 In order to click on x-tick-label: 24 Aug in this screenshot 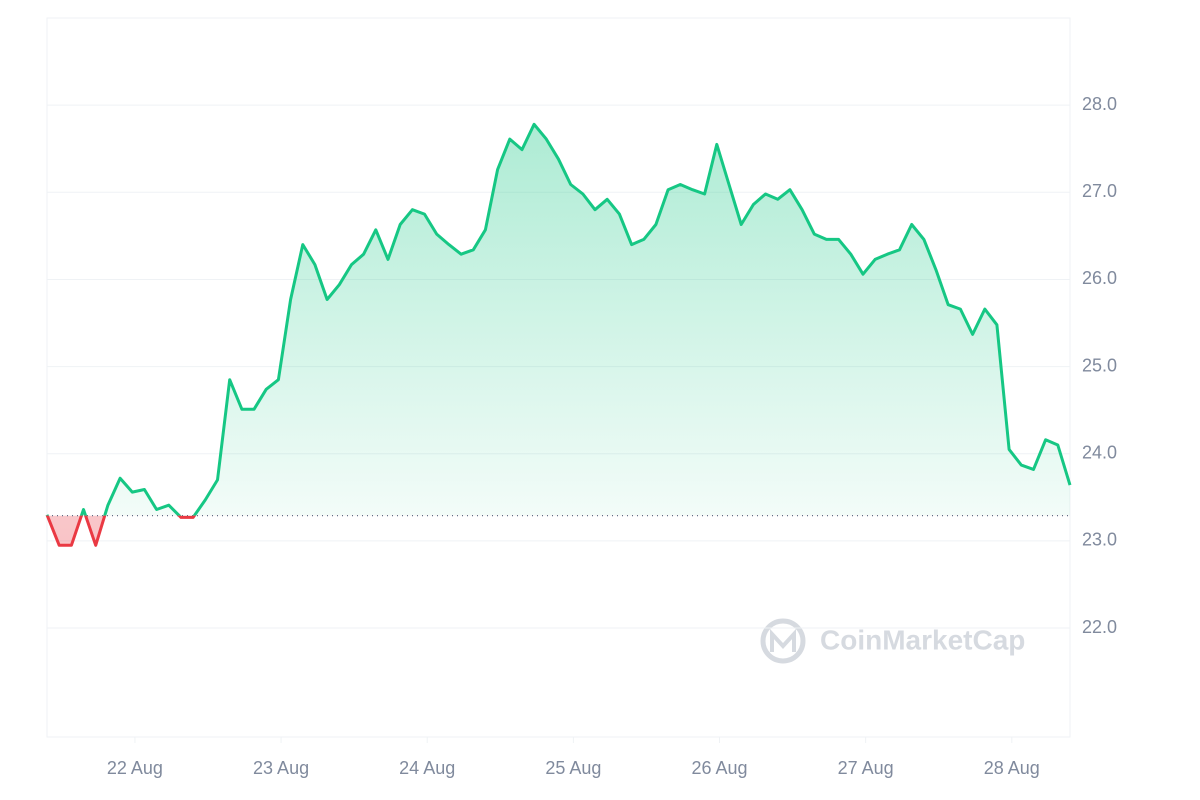, I will do `click(427, 768)`.